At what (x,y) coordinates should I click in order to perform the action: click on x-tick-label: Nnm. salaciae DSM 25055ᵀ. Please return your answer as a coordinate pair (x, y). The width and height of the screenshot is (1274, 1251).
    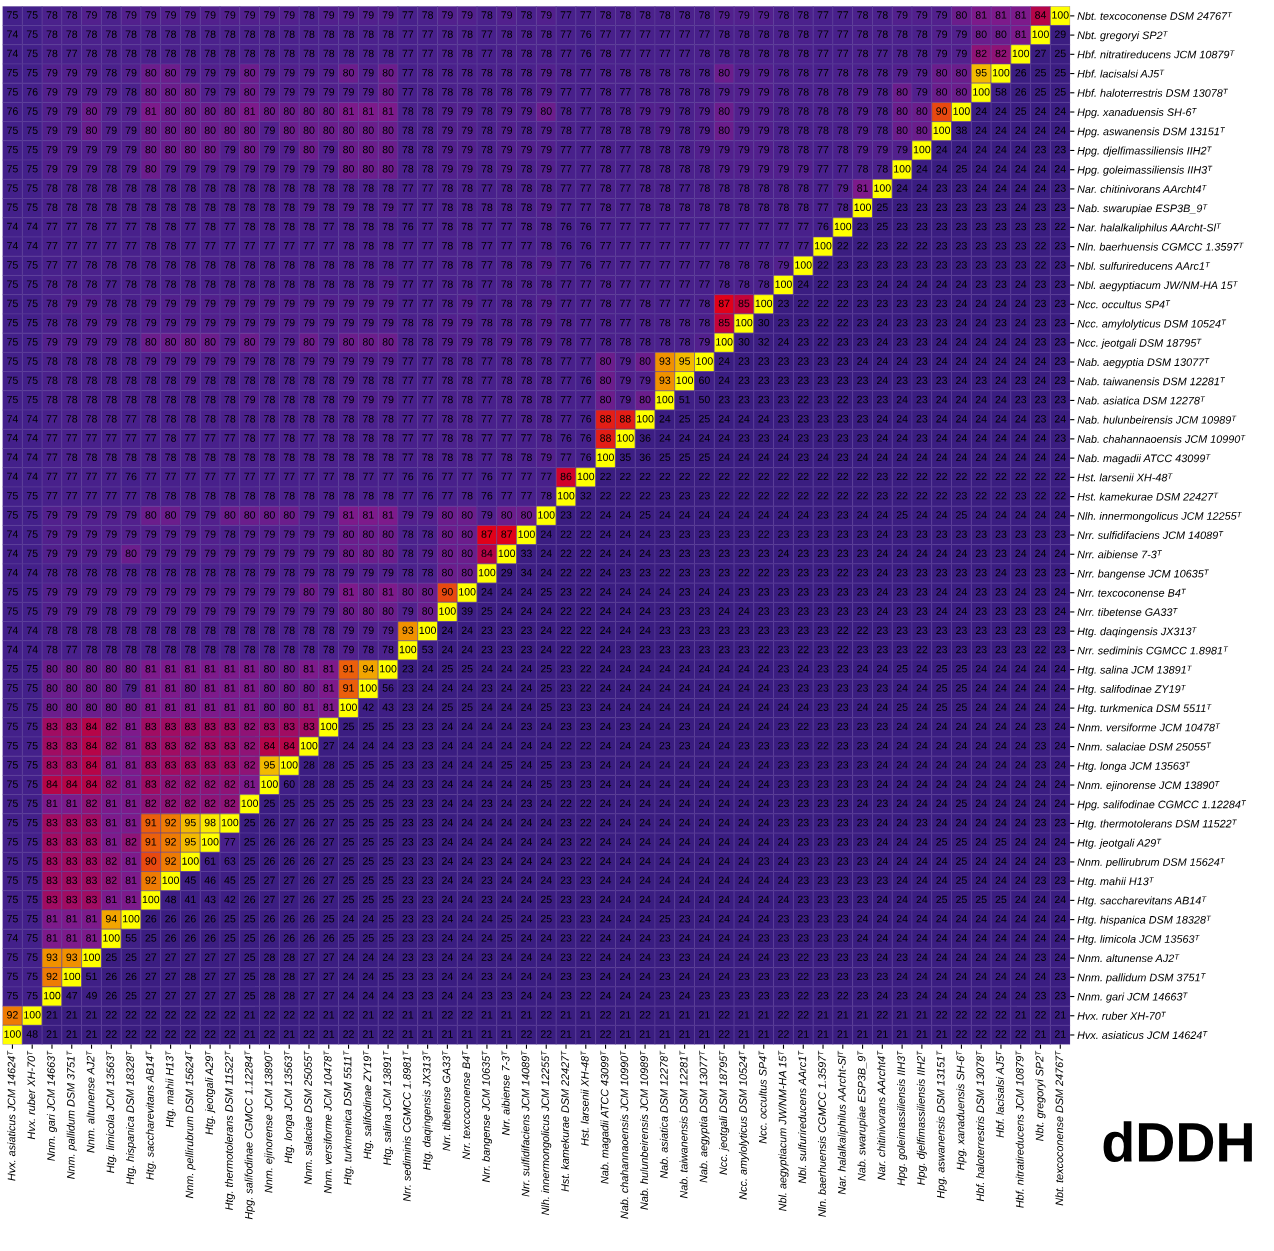
    Looking at the image, I should click on (307, 1117).